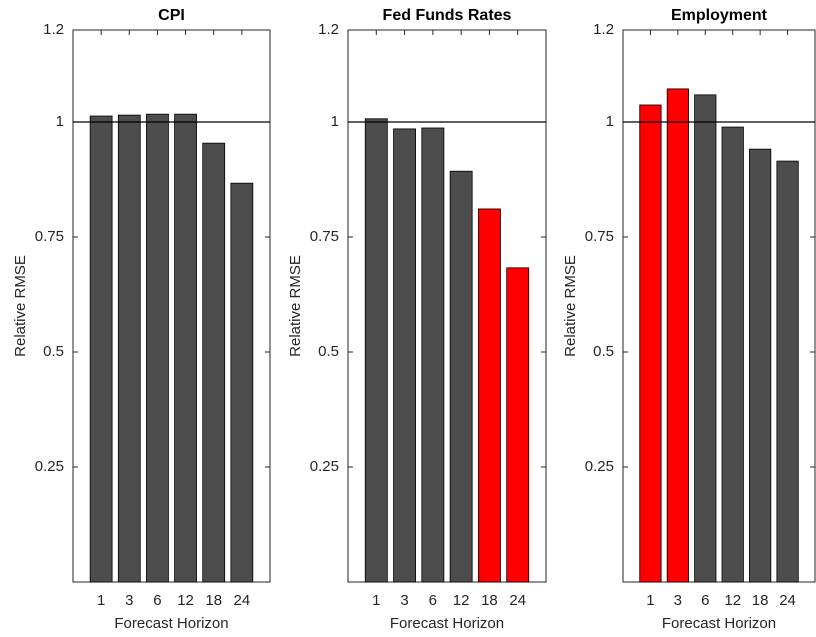  I want to click on chart-title: CPI, so click(171, 15).